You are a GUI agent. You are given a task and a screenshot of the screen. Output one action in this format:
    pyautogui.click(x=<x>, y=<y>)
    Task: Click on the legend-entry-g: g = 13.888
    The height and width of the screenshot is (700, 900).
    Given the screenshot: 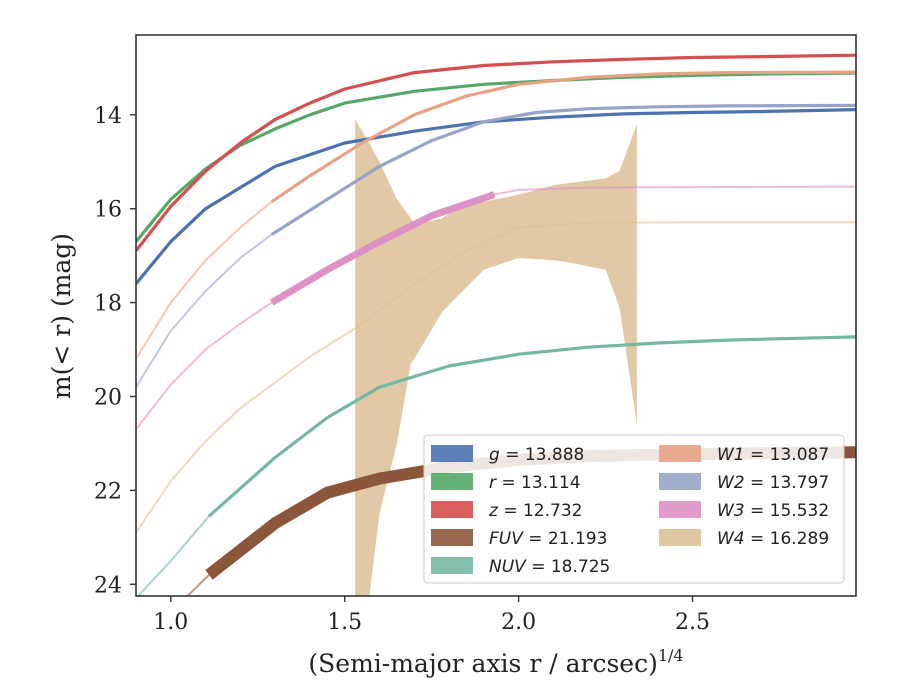 What is the action you would take?
    pyautogui.click(x=507, y=455)
    